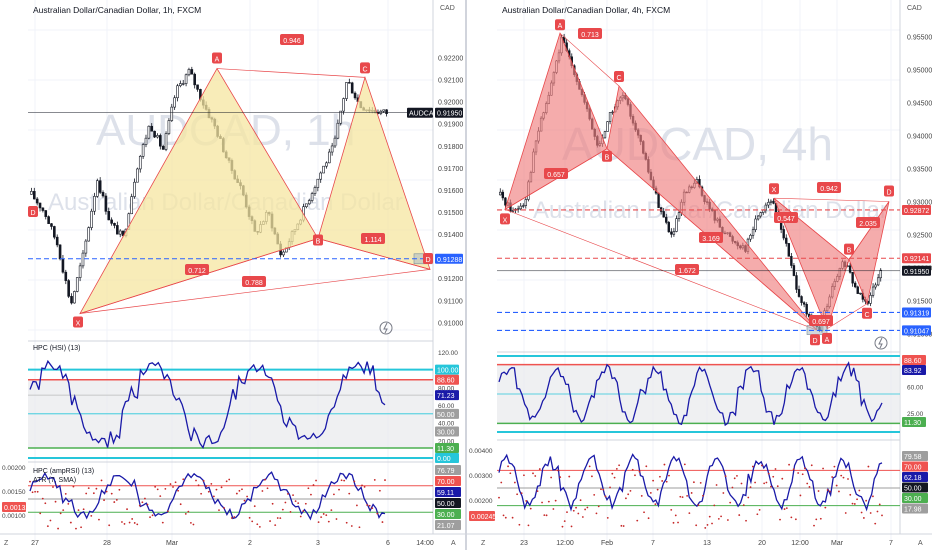 This screenshot has width=932, height=550. What do you see at coordinates (482, 516) in the screenshot?
I see `right-atr-tag-bg` at bounding box center [482, 516].